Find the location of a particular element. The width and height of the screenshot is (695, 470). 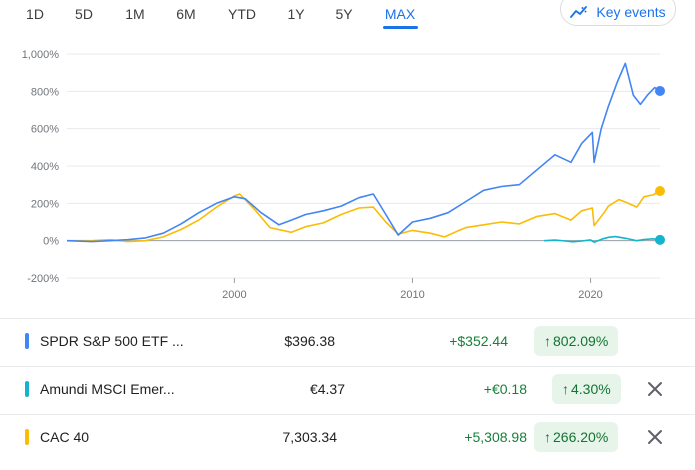

y-tick-label: 600% is located at coordinates (45, 130).